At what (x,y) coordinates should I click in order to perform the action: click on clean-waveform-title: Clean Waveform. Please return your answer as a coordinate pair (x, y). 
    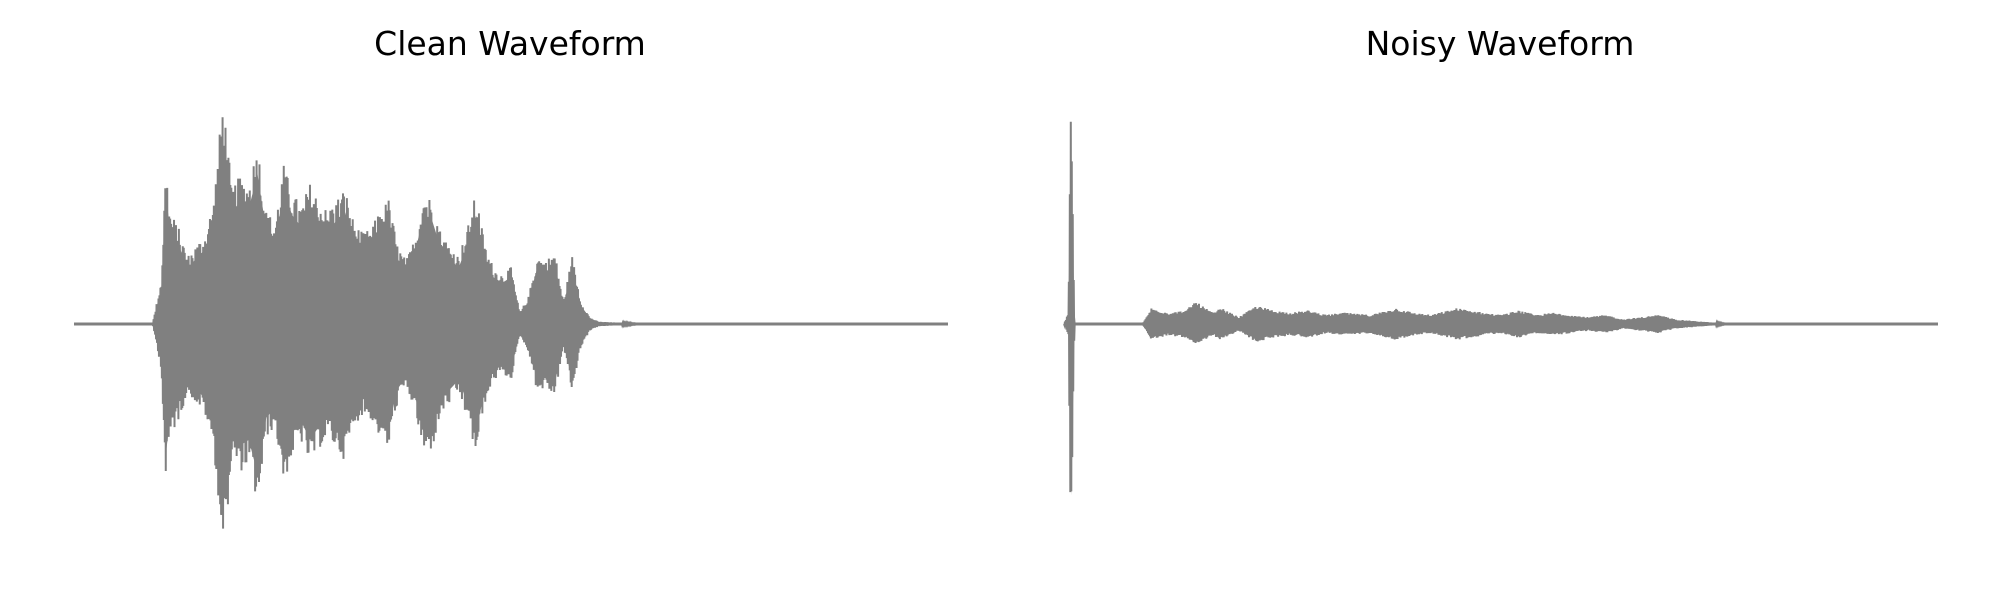
    Looking at the image, I should click on (510, 43).